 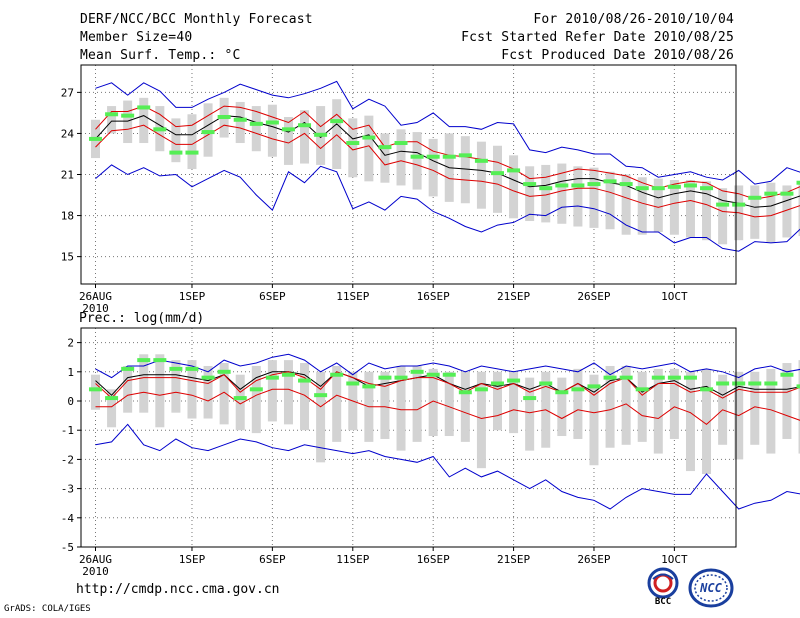 I want to click on precipitation-ytick-label-0: -5, so click(x=67, y=547).